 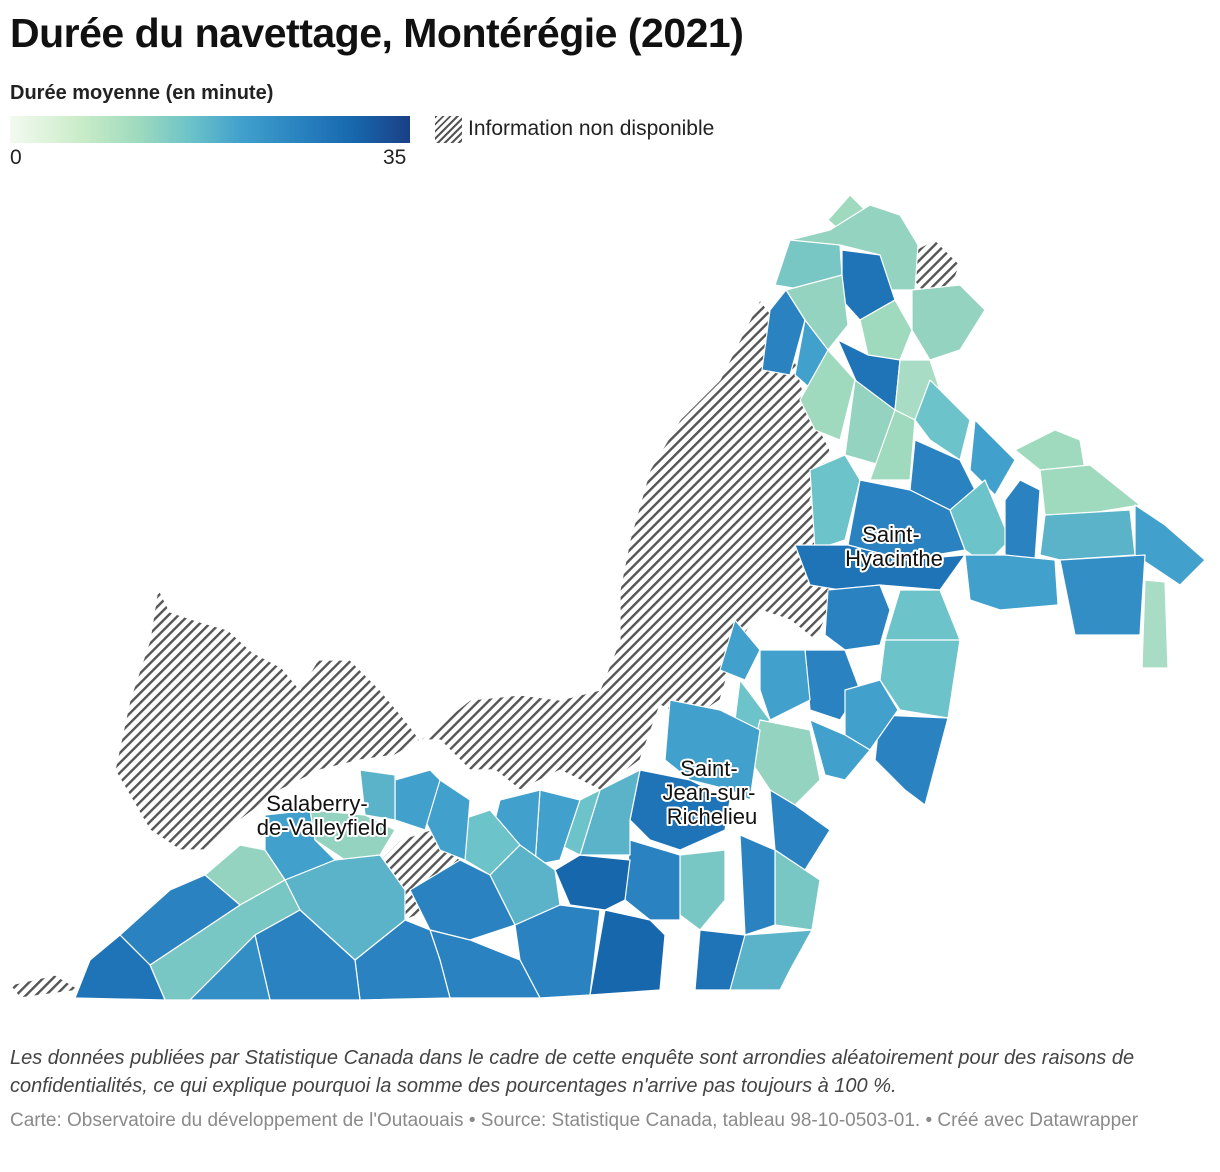 I want to click on legend-max-label: 35, so click(x=395, y=157).